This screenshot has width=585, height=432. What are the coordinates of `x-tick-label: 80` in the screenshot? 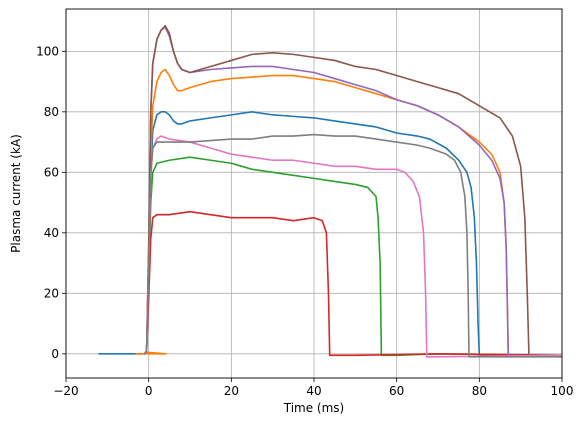 It's located at (479, 391).